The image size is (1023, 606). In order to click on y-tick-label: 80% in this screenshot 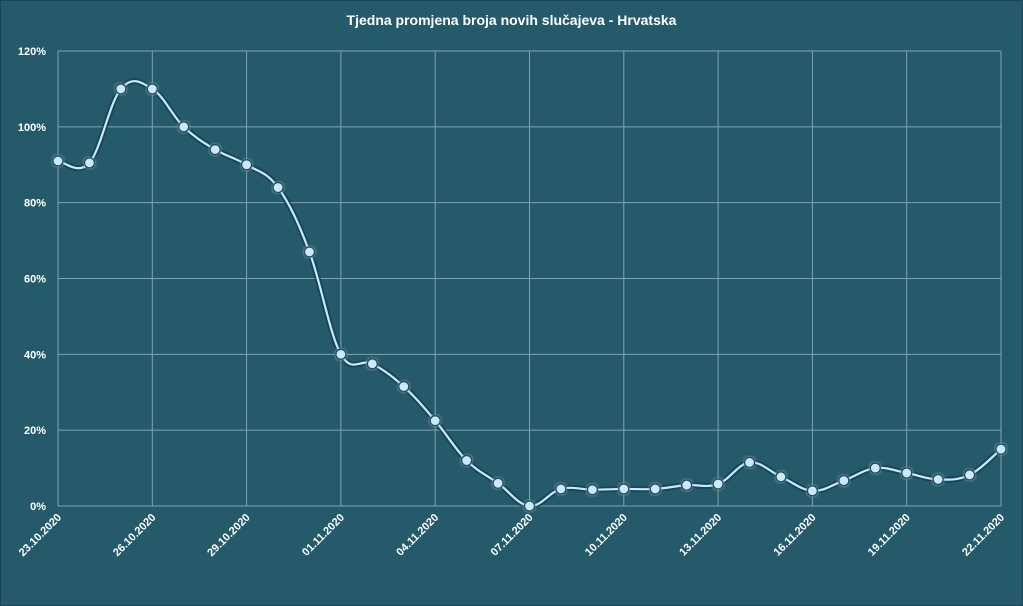, I will do `click(35, 204)`.